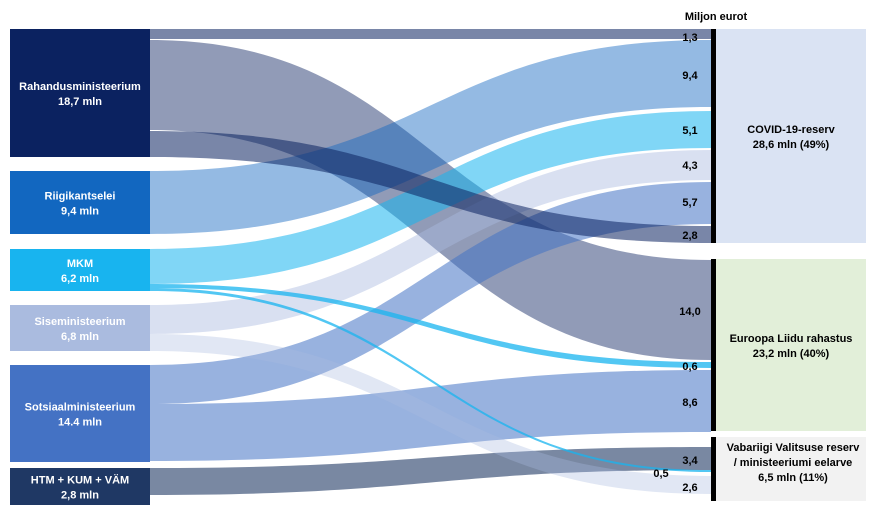 Image resolution: width=870 pixels, height=507 pixels. What do you see at coordinates (80, 337) in the screenshot?
I see `source-amount: 6,8 mln` at bounding box center [80, 337].